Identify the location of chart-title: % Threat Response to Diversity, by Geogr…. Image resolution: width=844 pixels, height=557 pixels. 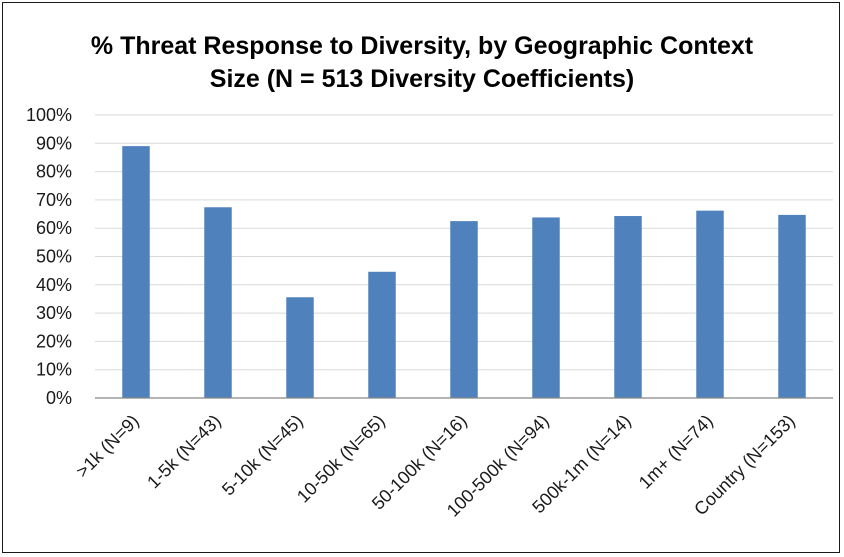
(422, 63).